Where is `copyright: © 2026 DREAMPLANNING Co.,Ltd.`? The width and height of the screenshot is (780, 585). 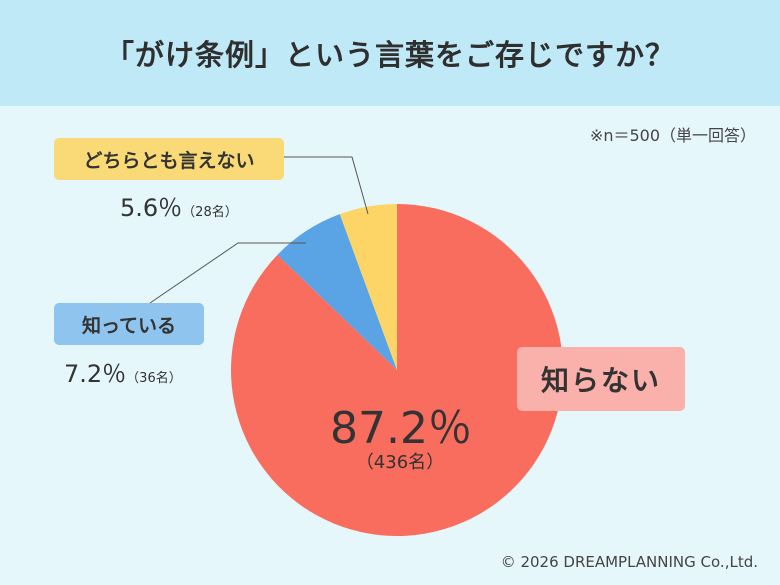
copyright: © 2026 DREAMPLANNING Co.,Ltd. is located at coordinates (629, 562).